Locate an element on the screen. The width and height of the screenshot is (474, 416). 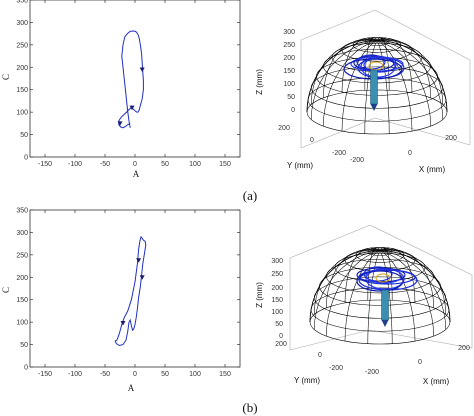
z-tick-label: 300 is located at coordinates (289, 32).